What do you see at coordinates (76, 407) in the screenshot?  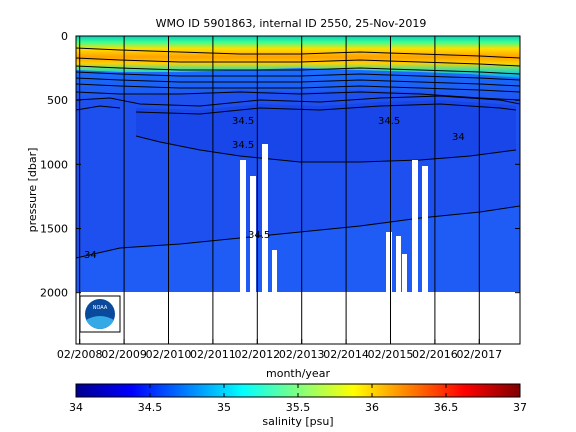 I see `colorbar-tick-label: 34` at bounding box center [76, 407].